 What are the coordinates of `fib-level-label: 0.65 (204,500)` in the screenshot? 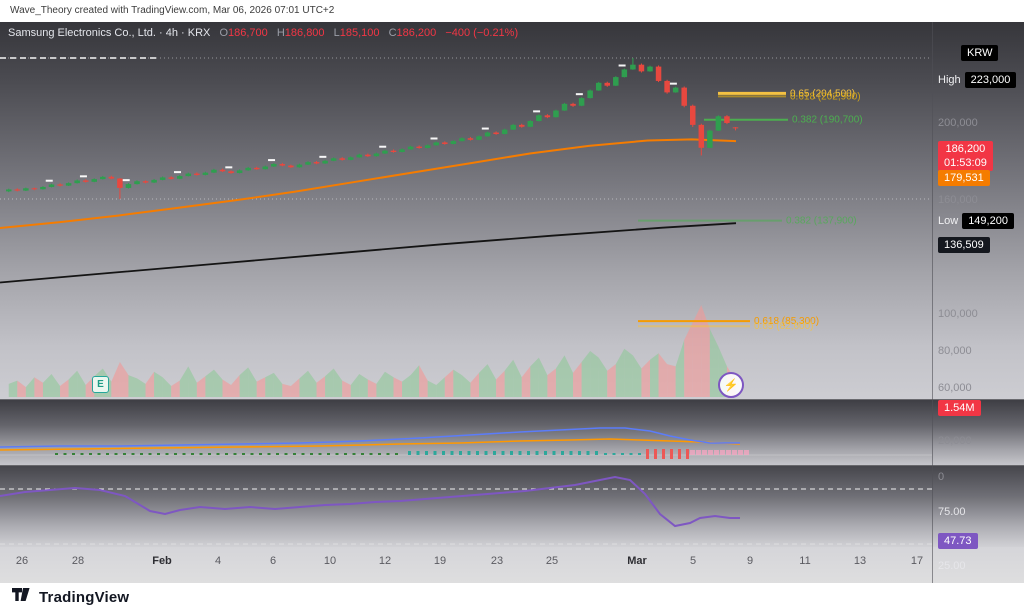 It's located at (822, 93).